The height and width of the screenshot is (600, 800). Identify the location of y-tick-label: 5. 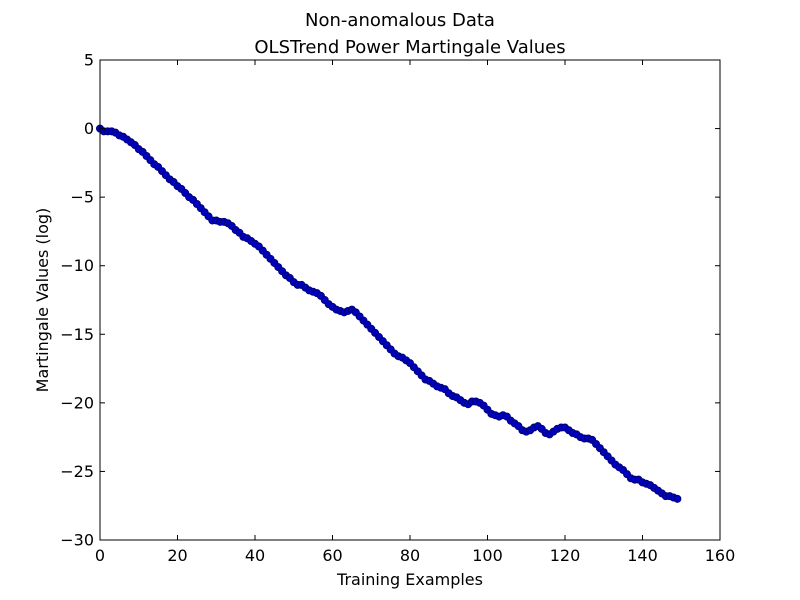
(89, 60).